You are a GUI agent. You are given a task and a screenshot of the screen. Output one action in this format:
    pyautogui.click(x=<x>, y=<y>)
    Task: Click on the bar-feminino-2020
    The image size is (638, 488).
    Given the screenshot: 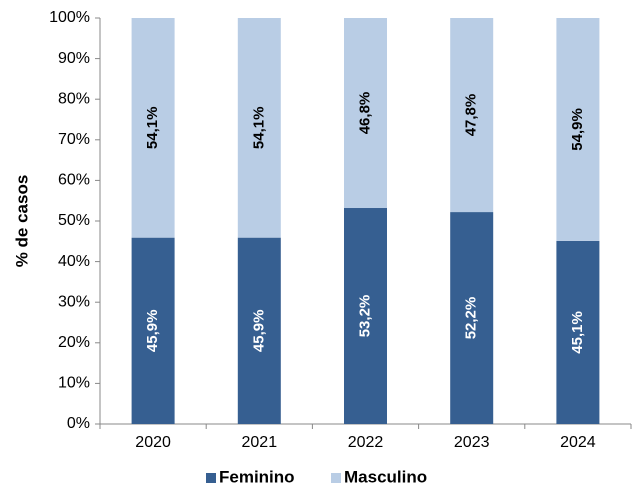 What is the action you would take?
    pyautogui.click(x=153, y=330)
    